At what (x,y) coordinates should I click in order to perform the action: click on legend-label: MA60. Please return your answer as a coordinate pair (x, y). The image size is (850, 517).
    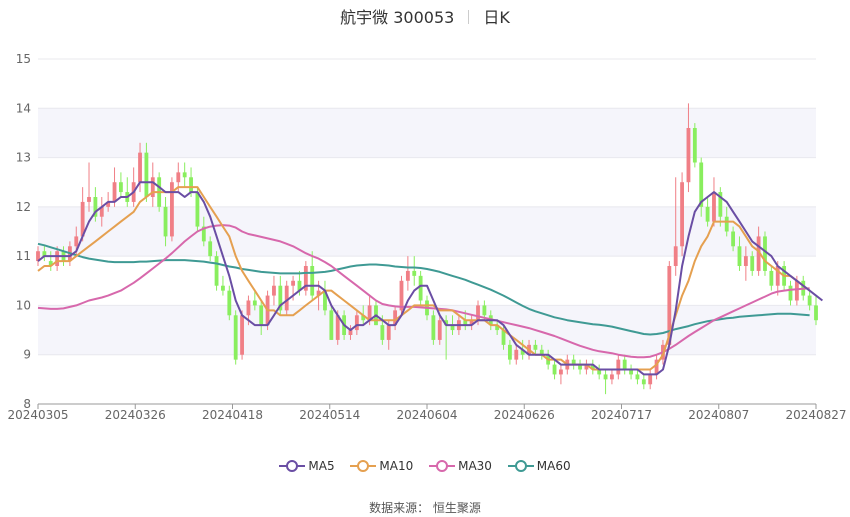
    Looking at the image, I should click on (553, 466).